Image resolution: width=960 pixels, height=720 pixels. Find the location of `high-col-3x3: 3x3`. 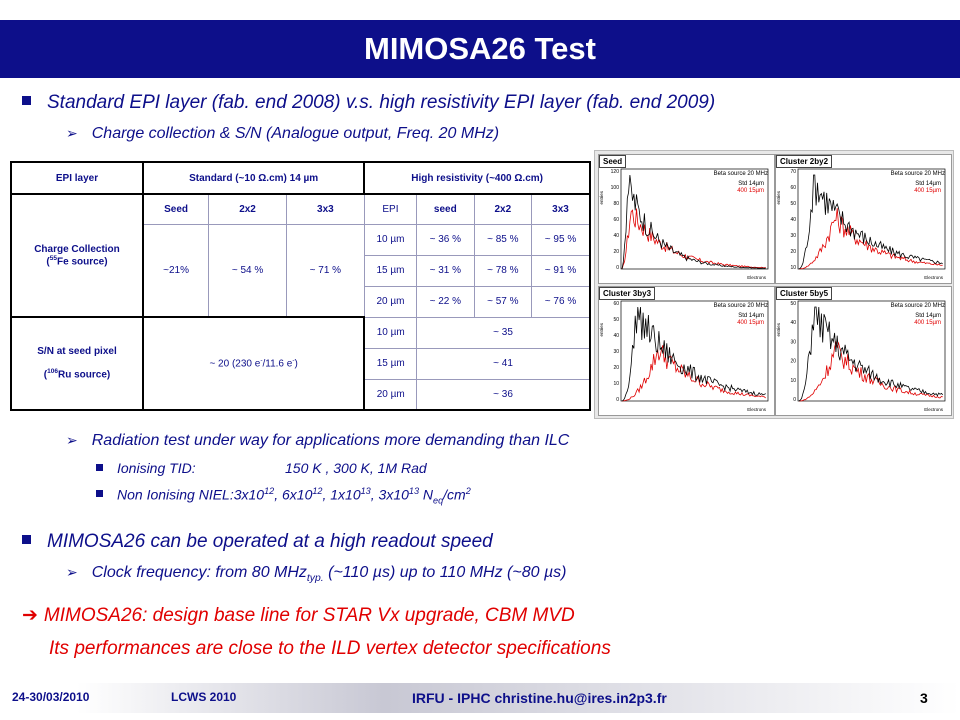

high-col-3x3: 3x3 is located at coordinates (561, 209).